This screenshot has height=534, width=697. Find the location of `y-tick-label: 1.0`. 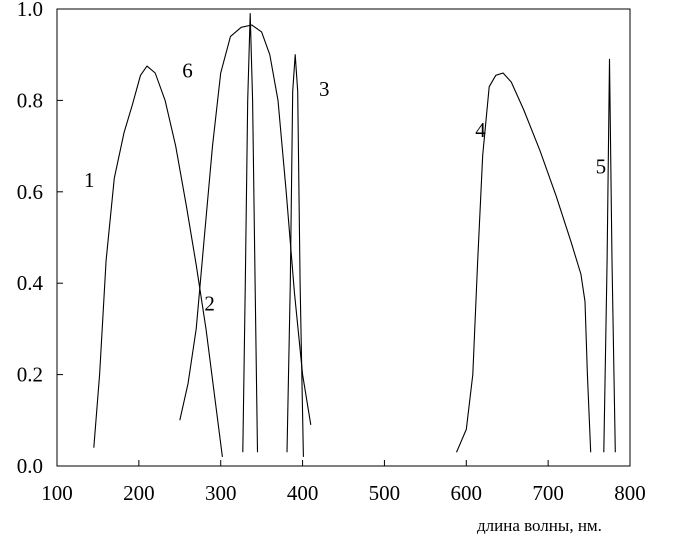

y-tick-label: 1.0 is located at coordinates (30, 10).